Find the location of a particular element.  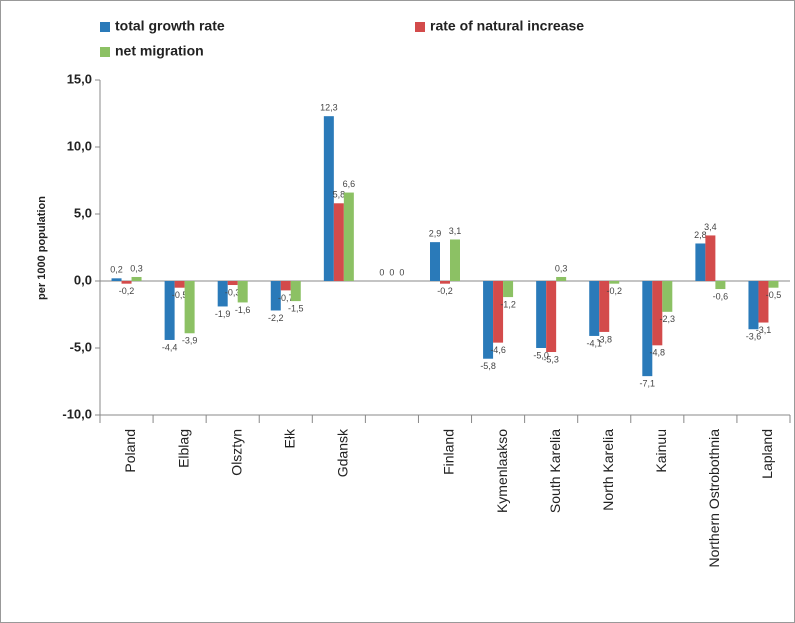

value-label: 0,2 is located at coordinates (116, 270).